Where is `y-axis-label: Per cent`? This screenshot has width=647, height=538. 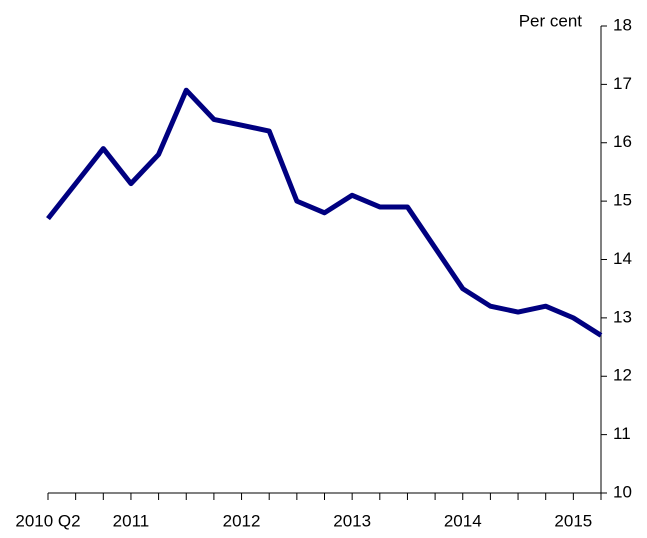
y-axis-label: Per cent is located at coordinates (551, 20).